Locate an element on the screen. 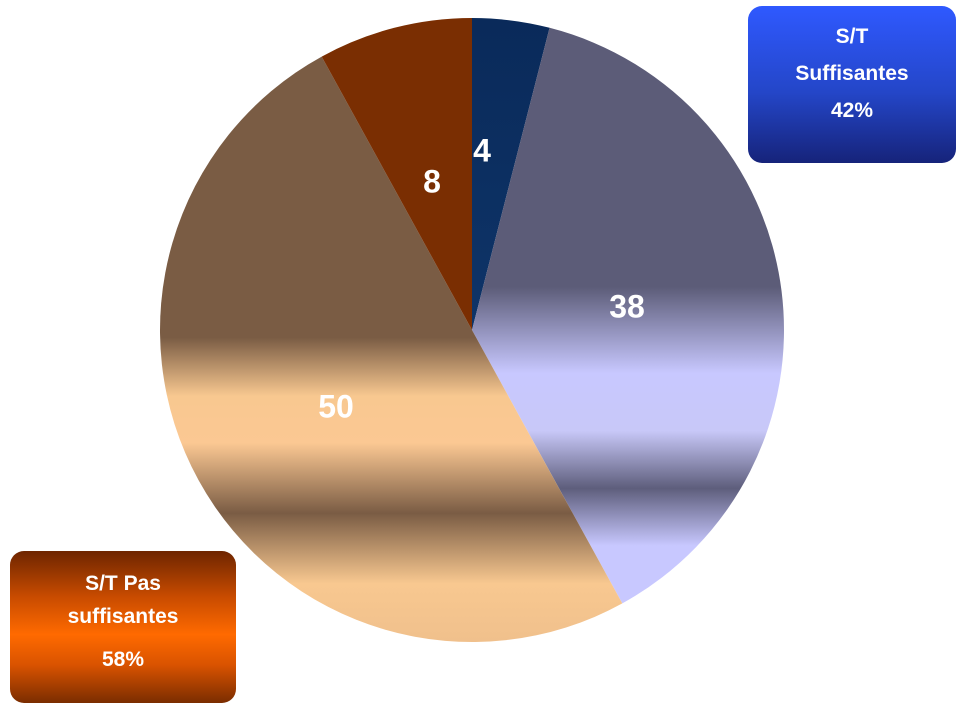 This screenshot has height=704, width=959. data-label-4: 4 is located at coordinates (482, 150).